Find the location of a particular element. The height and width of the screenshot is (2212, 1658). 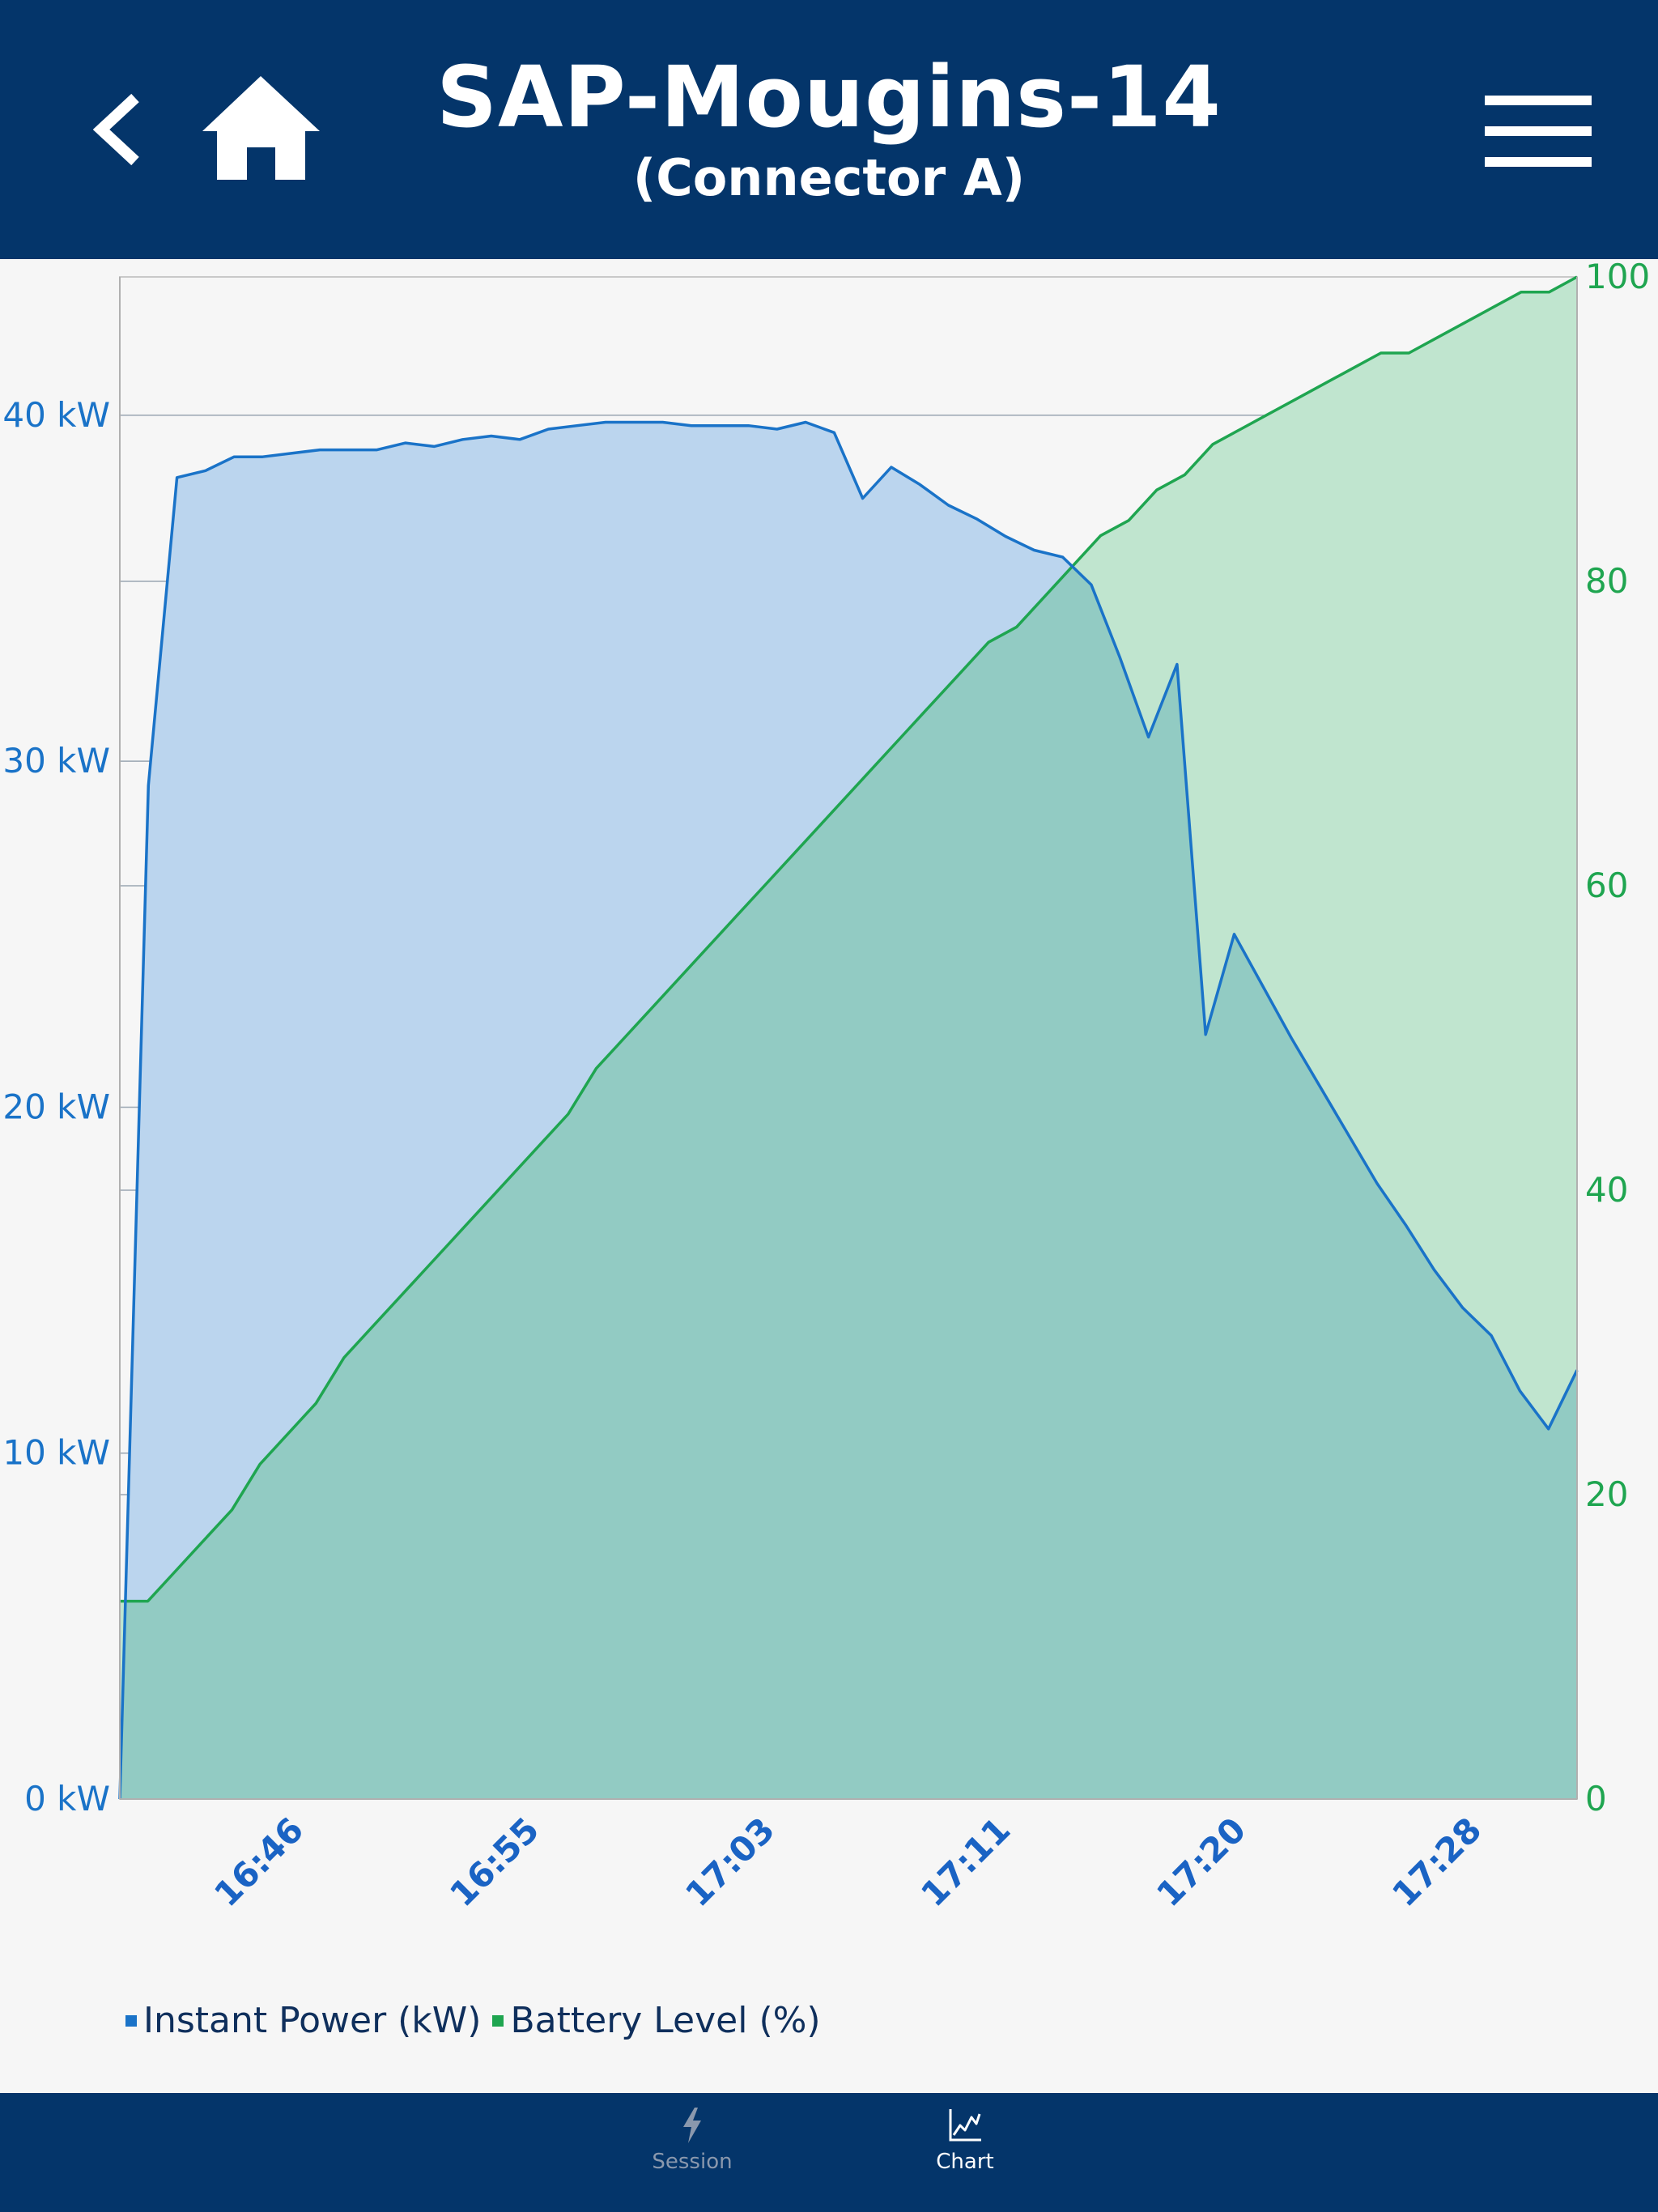

hamburger-menu-icon is located at coordinates (1538, 132).